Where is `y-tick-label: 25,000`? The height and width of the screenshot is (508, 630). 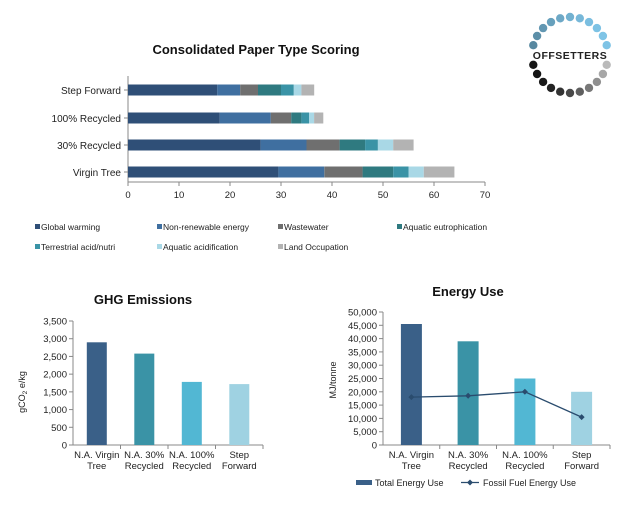 y-tick-label: 25,000 is located at coordinates (362, 379).